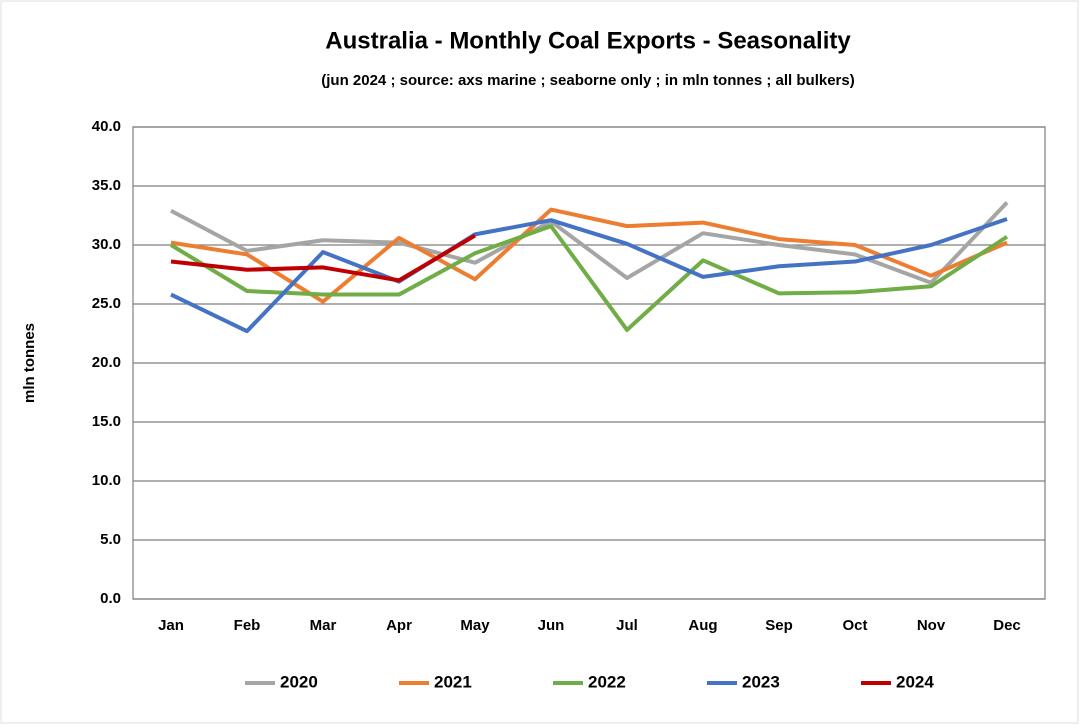  Describe the element at coordinates (29, 363) in the screenshot. I see `y-axis-label: mln tonnes` at that location.